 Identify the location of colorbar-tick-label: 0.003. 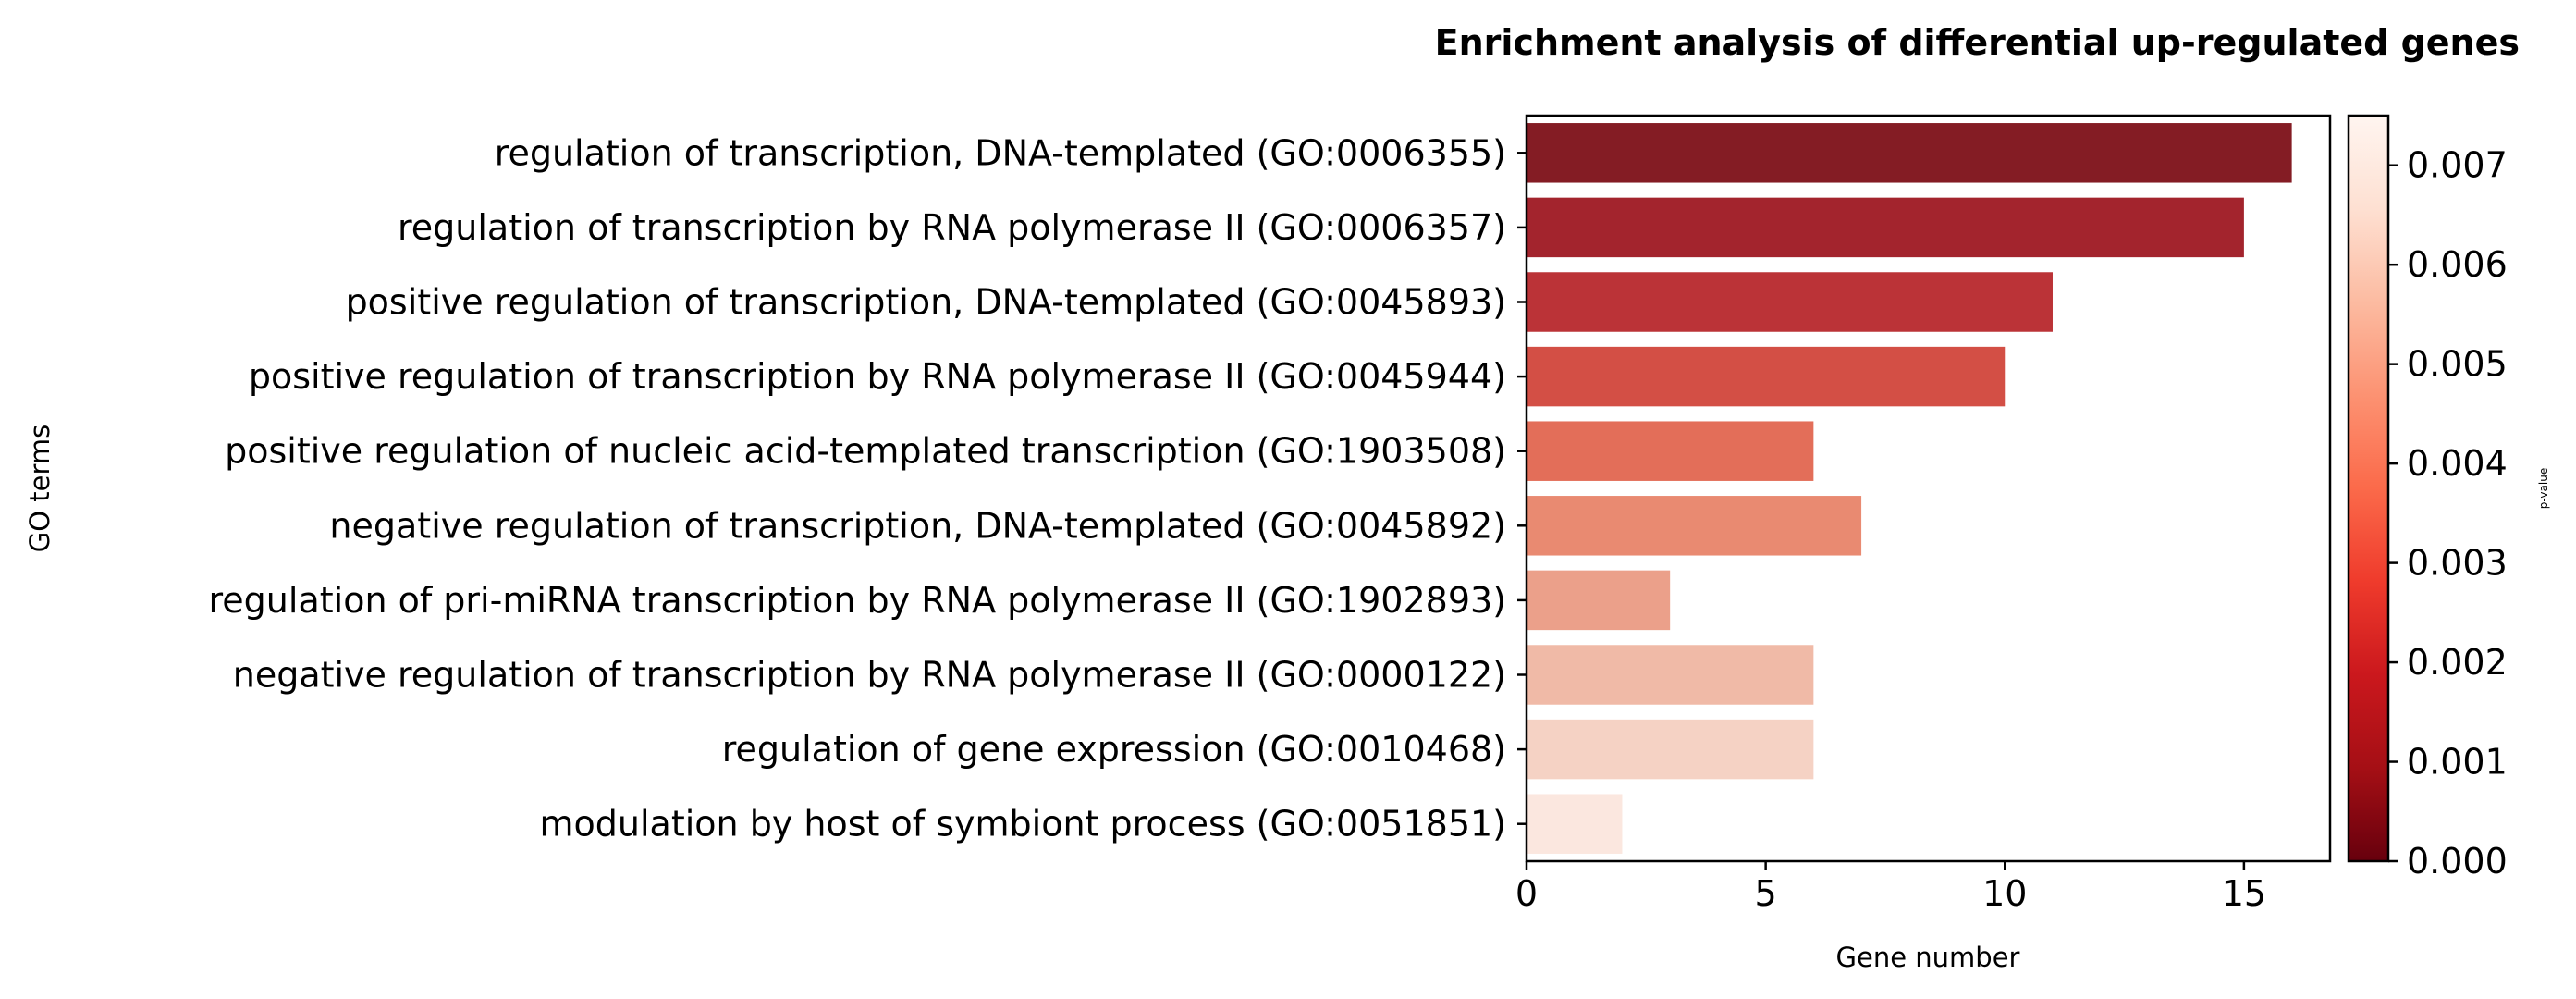
(2457, 564).